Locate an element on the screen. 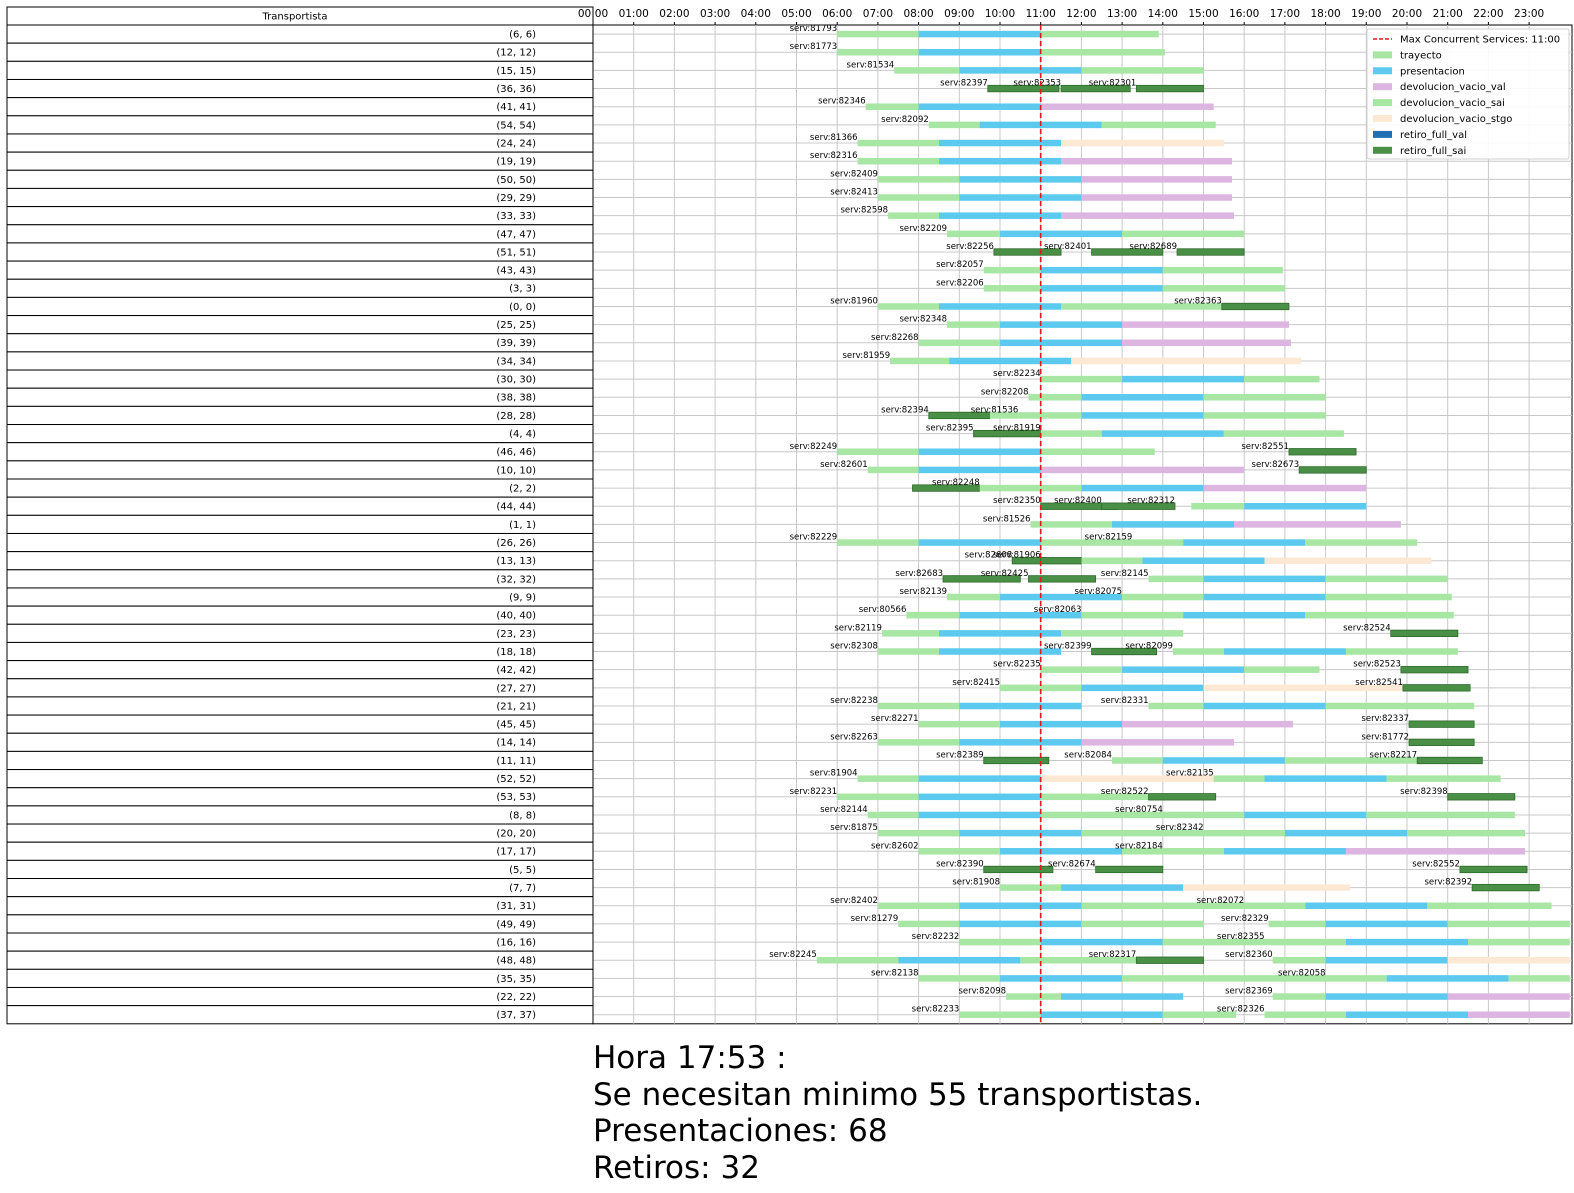 The width and height of the screenshot is (1574, 1193). service-label: serv:82598 is located at coordinates (864, 211).